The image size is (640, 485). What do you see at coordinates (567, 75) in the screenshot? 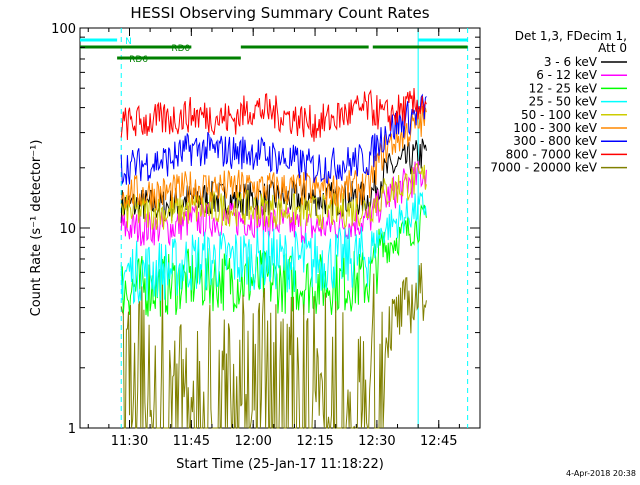
I see `legend-label-2: 6 - 12 keV` at bounding box center [567, 75].